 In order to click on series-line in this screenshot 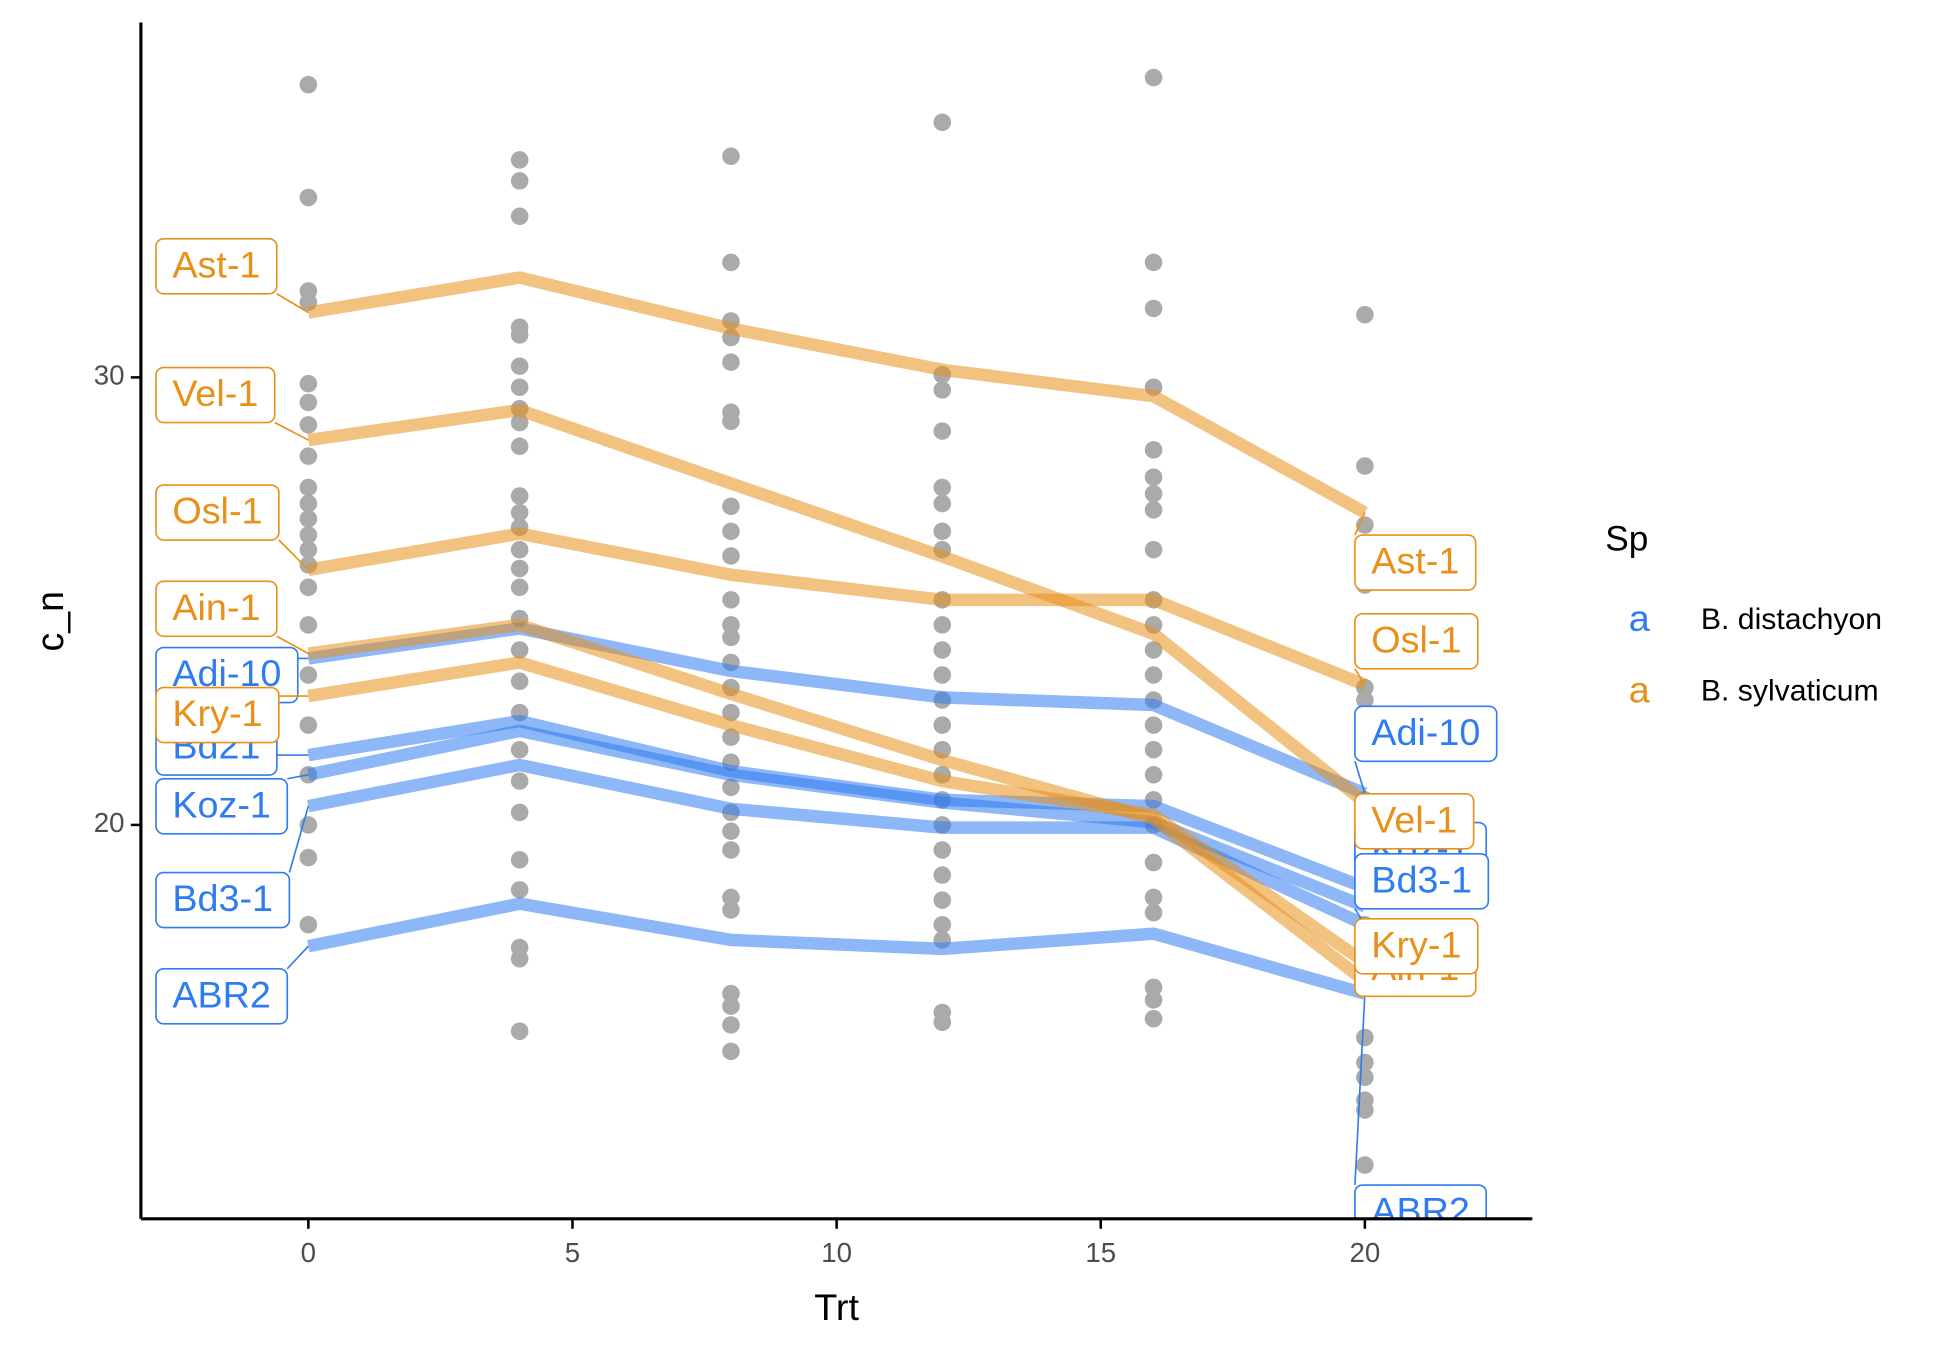, I will do `click(838, 812)`.